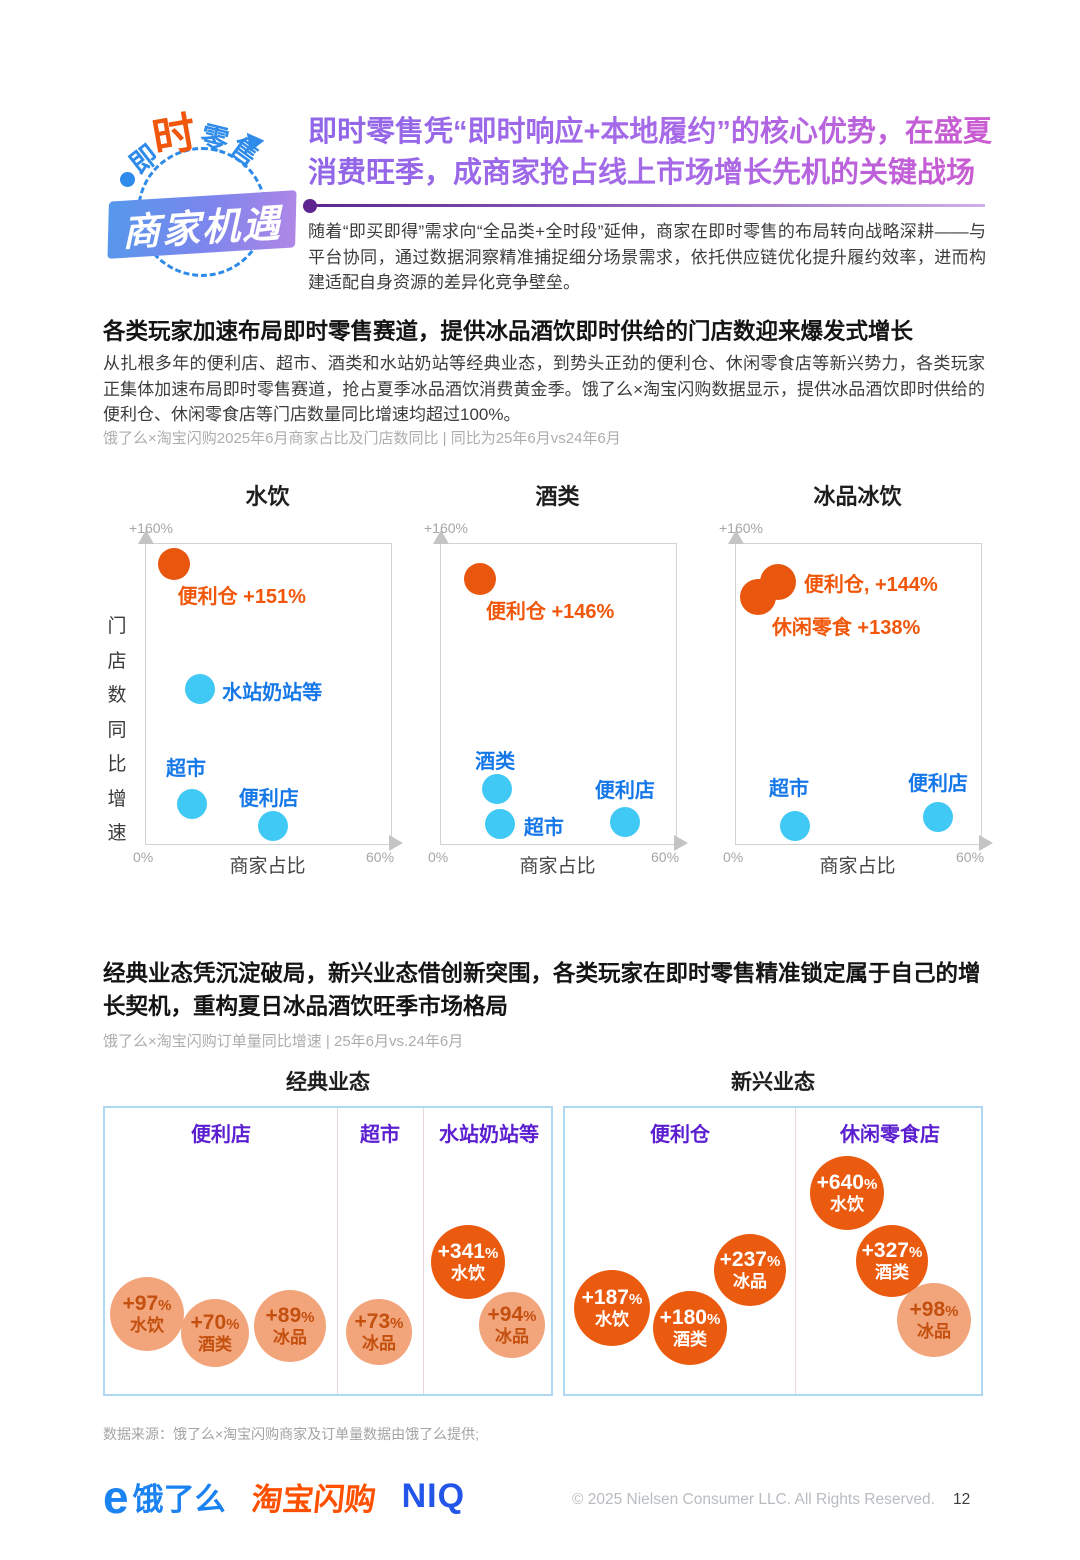 The height and width of the screenshot is (1560, 1080). I want to click on growth-bubble: +327% 酒类, so click(892, 1261).